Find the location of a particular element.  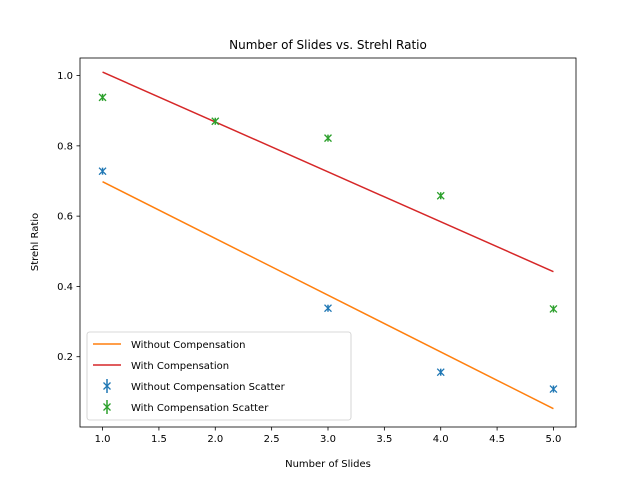

x-axis-label: Number of Slides is located at coordinates (328, 464).